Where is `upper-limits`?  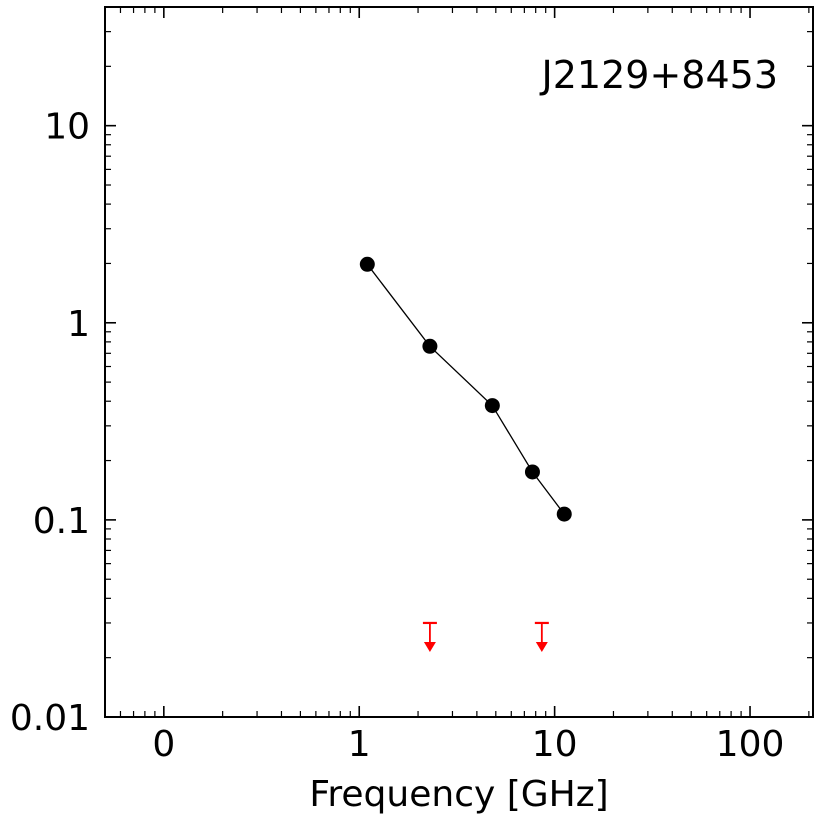
upper-limits is located at coordinates (485, 636).